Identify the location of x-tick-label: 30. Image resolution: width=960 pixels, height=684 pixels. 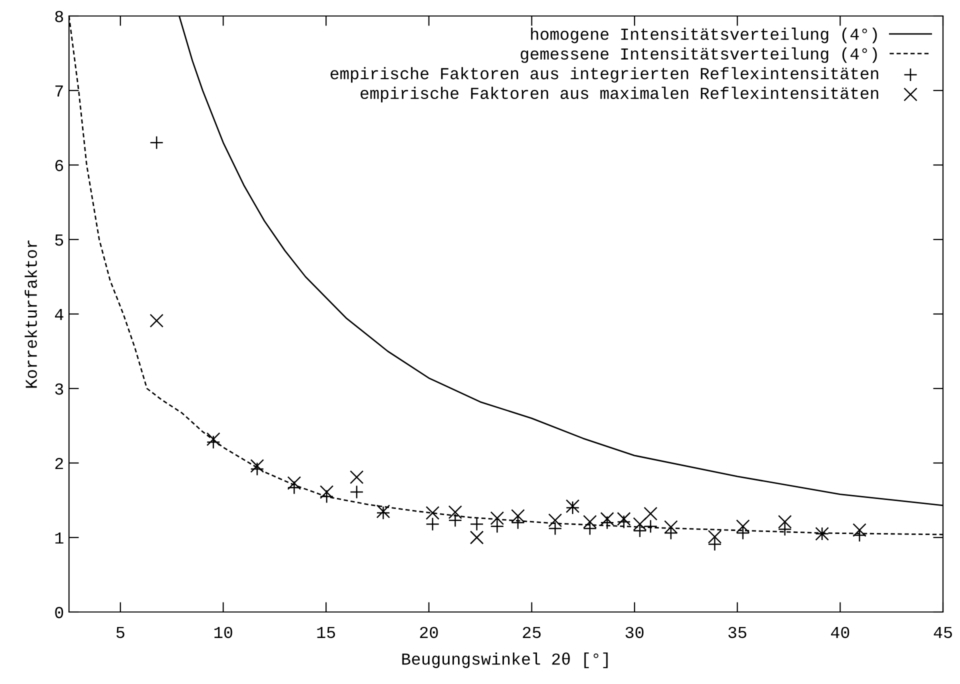
(635, 632).